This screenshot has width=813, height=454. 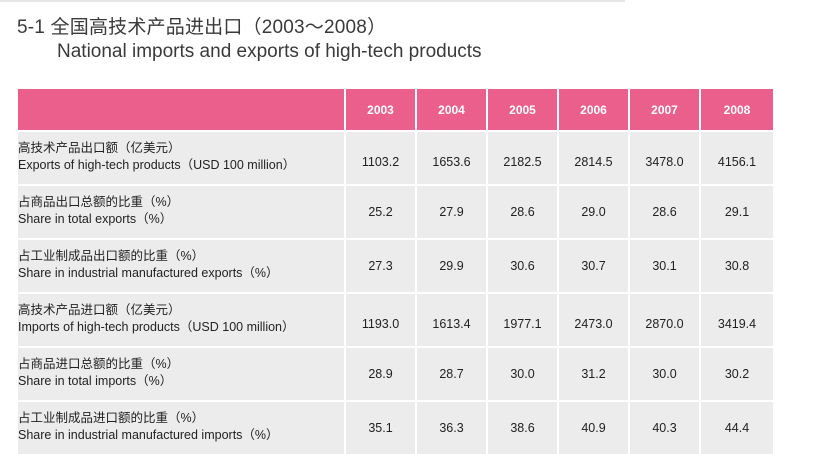 What do you see at coordinates (523, 265) in the screenshot?
I see `table-cell: 30.6` at bounding box center [523, 265].